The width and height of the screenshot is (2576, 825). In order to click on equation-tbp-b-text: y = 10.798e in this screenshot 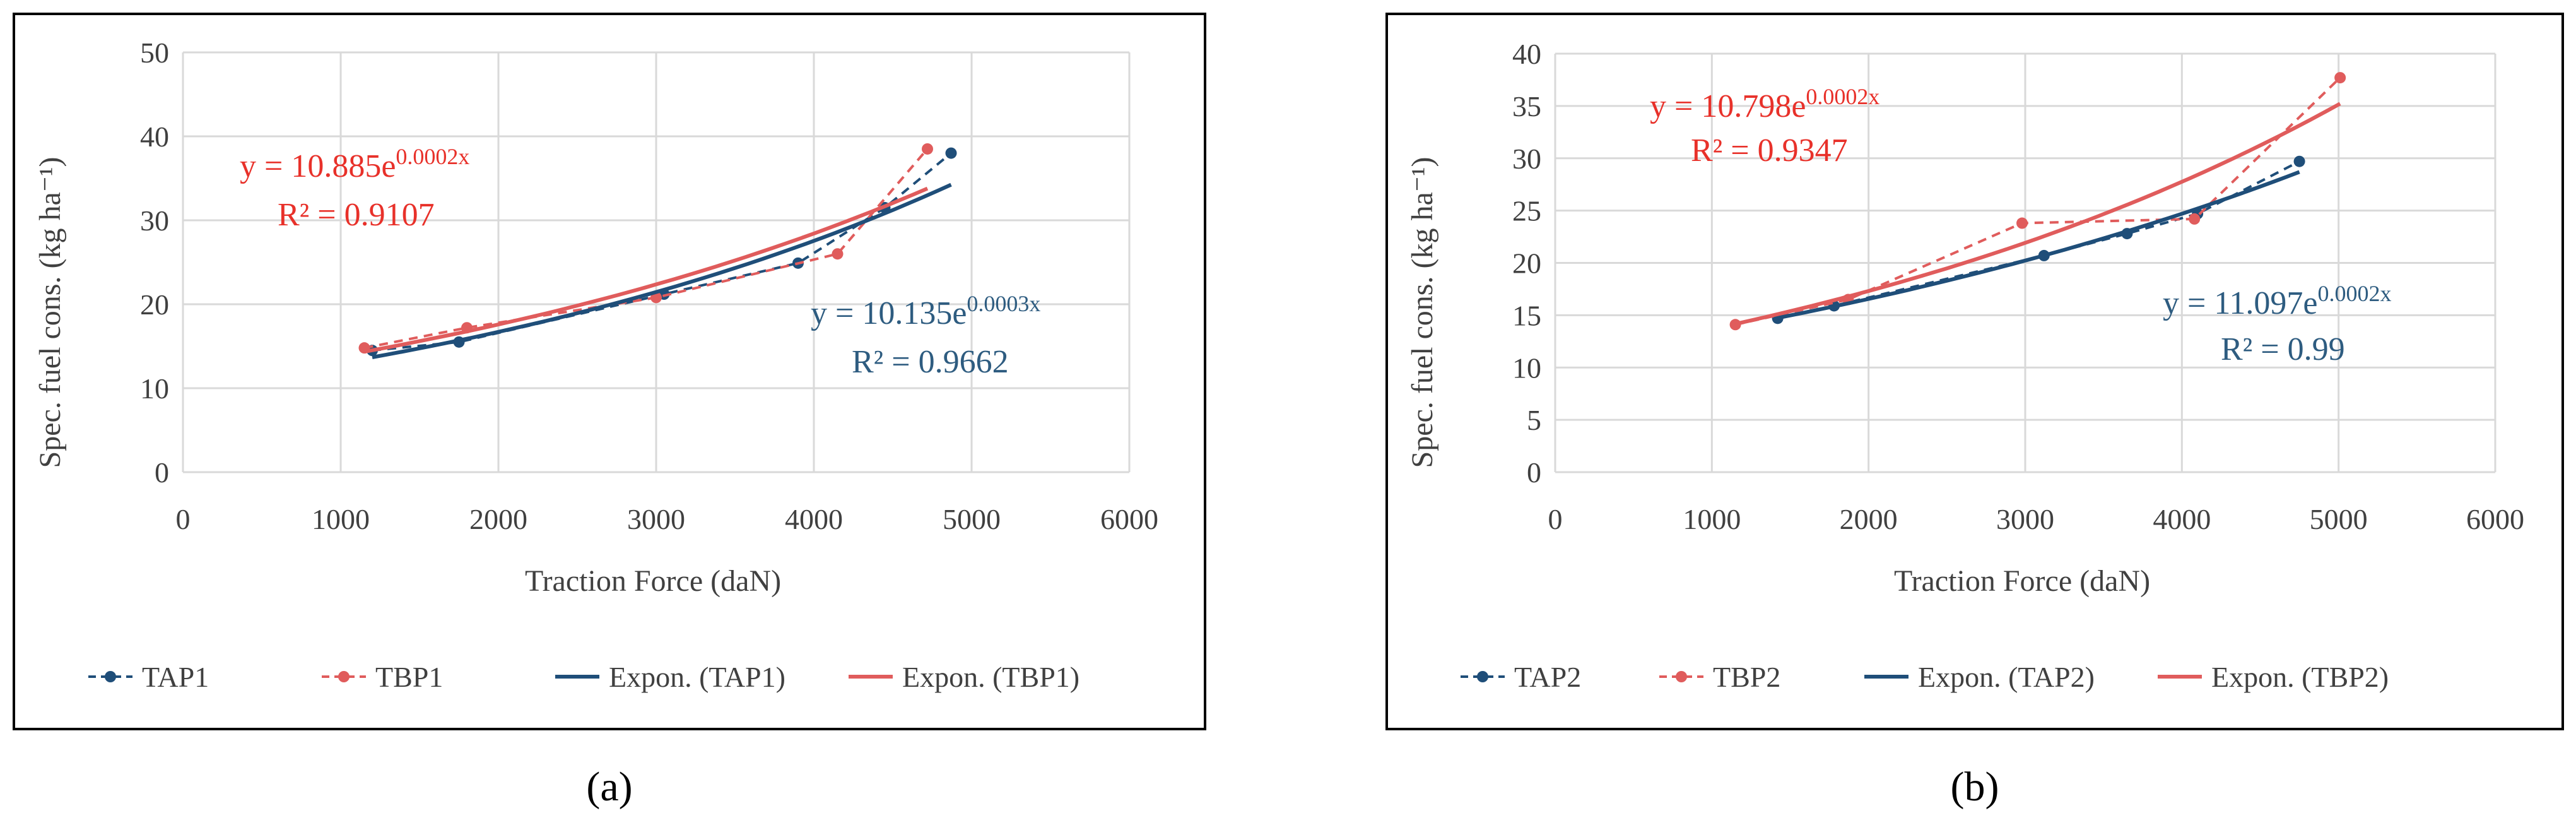, I will do `click(1728, 106)`.